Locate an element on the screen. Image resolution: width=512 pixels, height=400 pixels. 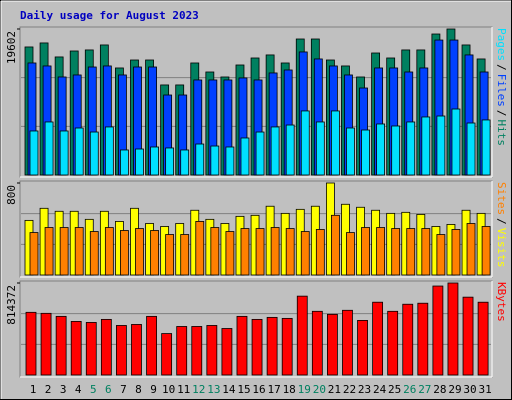
x-tick-label: 8 is located at coordinates (138, 389).